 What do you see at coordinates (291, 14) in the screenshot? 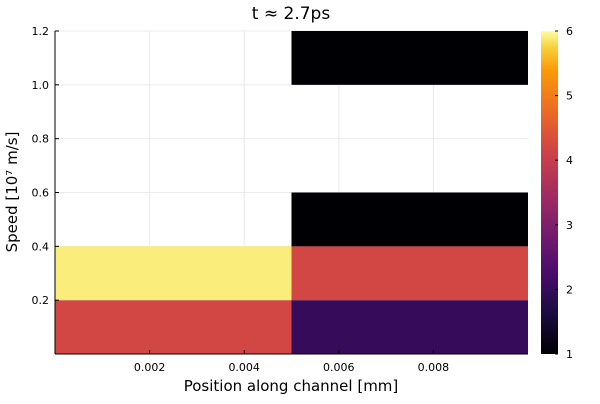
I see `chart-title: t ≈ 2.7ps` at bounding box center [291, 14].